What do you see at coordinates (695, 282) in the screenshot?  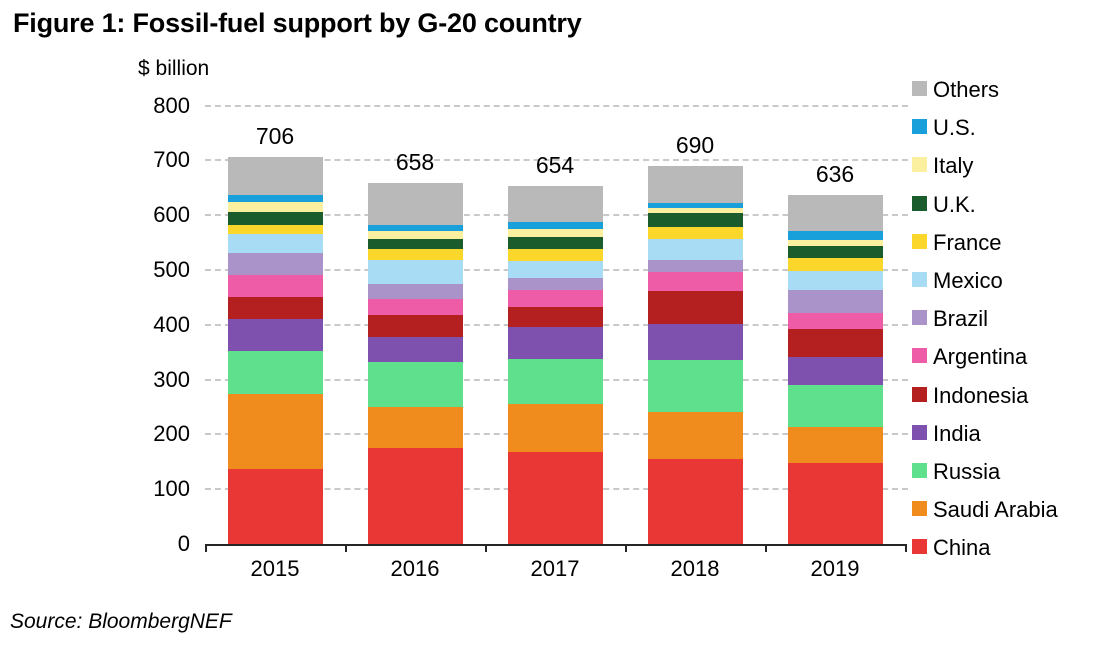 I see `bar-segment-argentina-2018` at bounding box center [695, 282].